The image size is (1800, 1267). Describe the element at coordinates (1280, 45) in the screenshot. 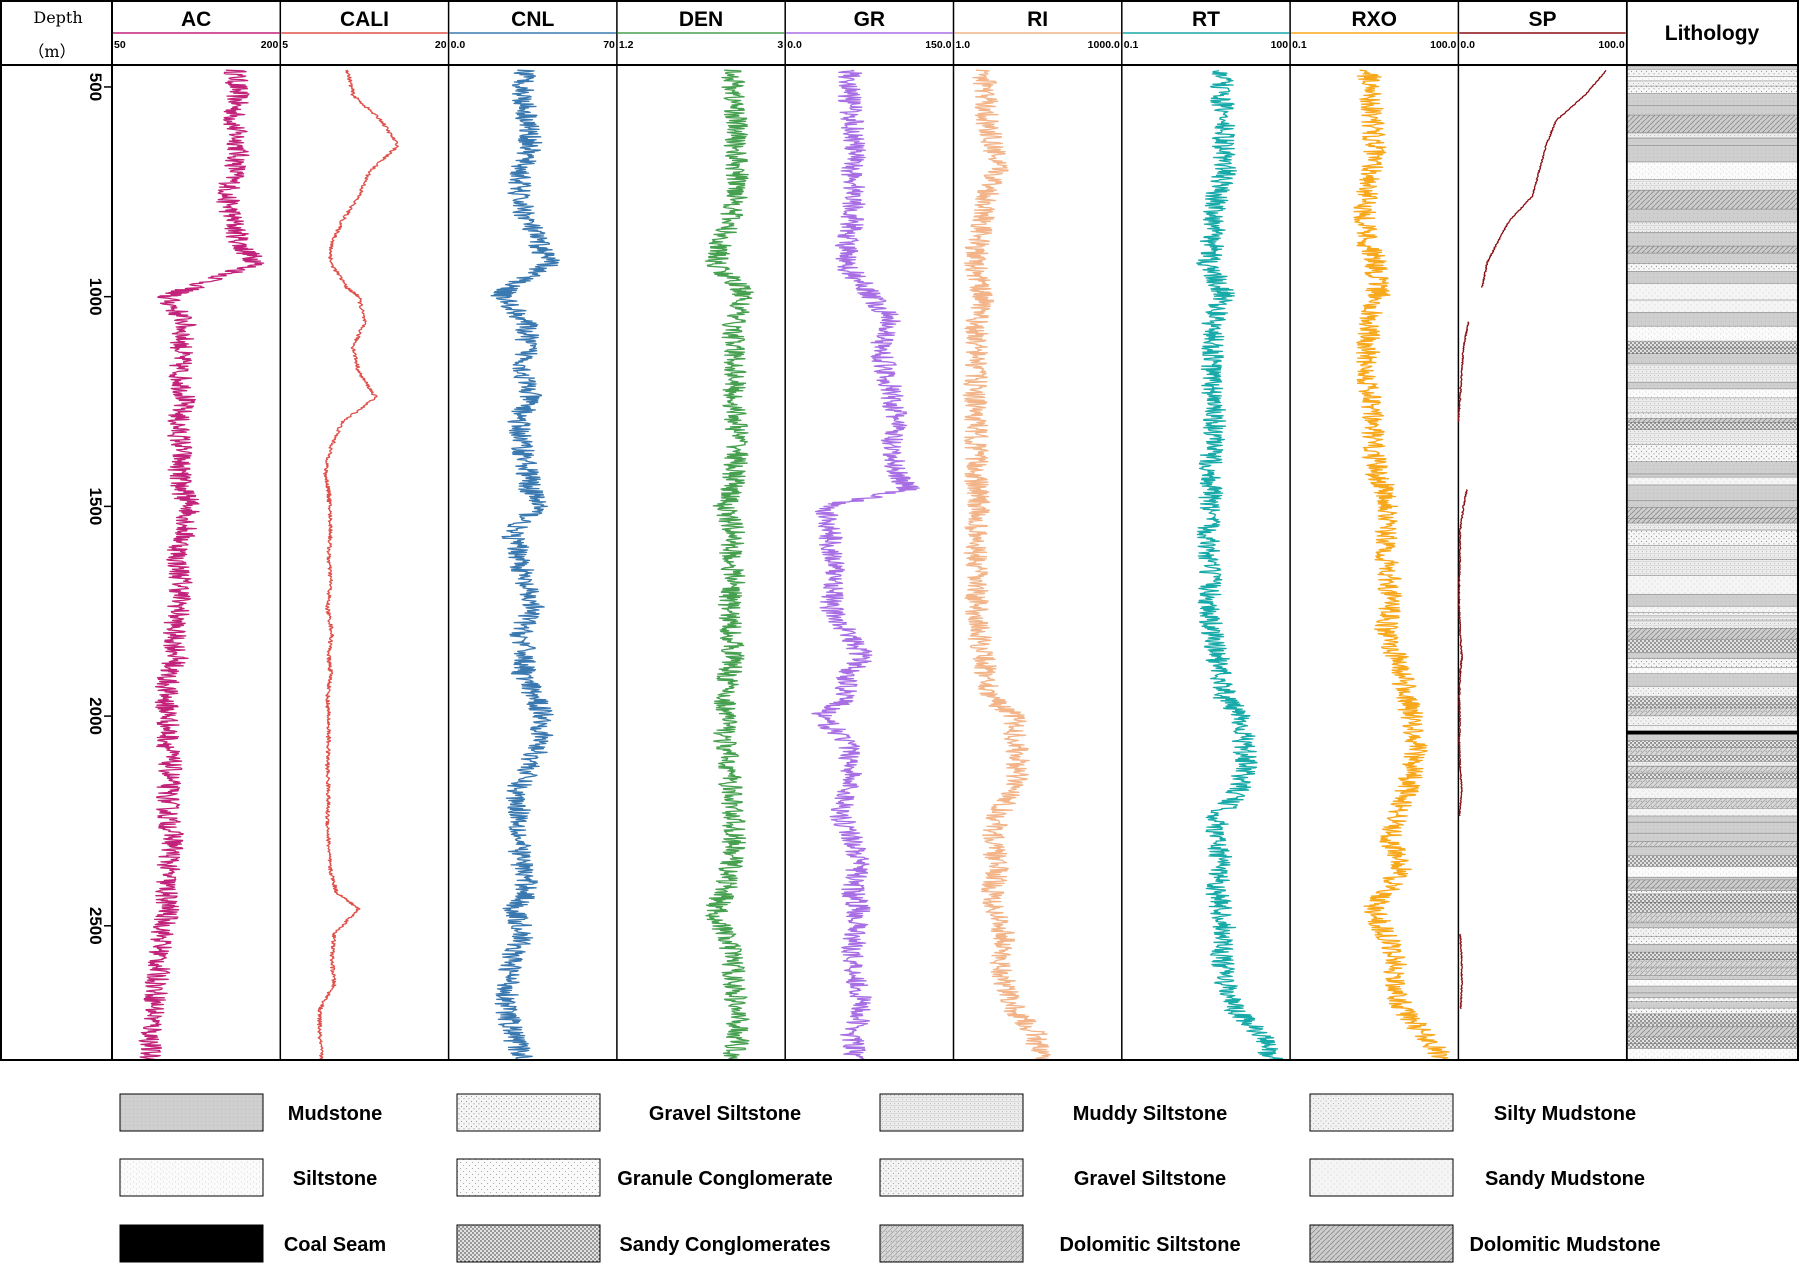

I see `scale-max-label: 100` at that location.